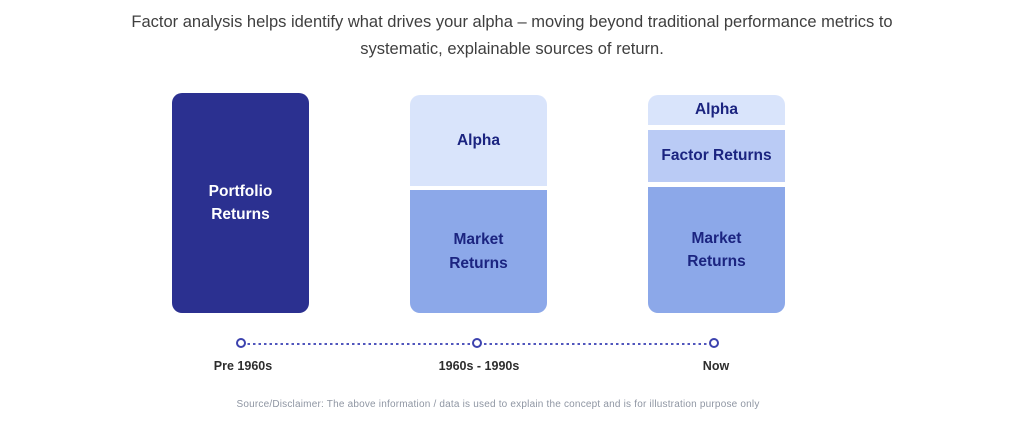 This screenshot has height=421, width=1024. I want to click on segment-factor-returns: Factor Returns, so click(716, 156).